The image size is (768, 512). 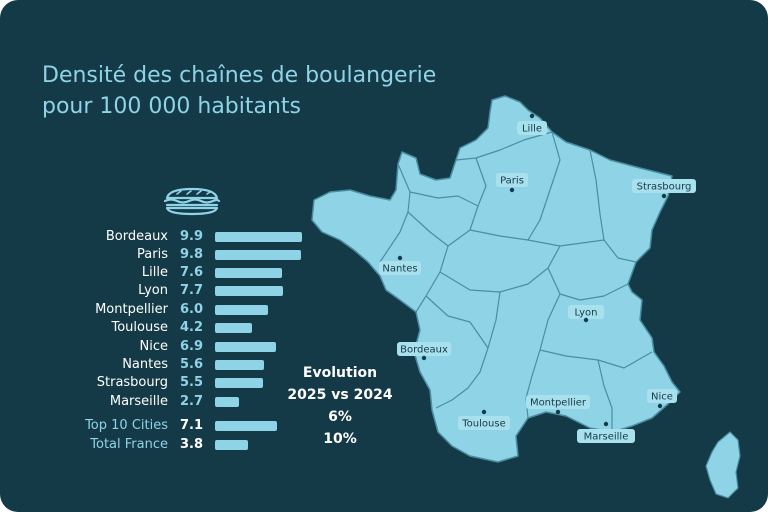 What do you see at coordinates (145, 364) in the screenshot?
I see `category-label: Nantes` at bounding box center [145, 364].